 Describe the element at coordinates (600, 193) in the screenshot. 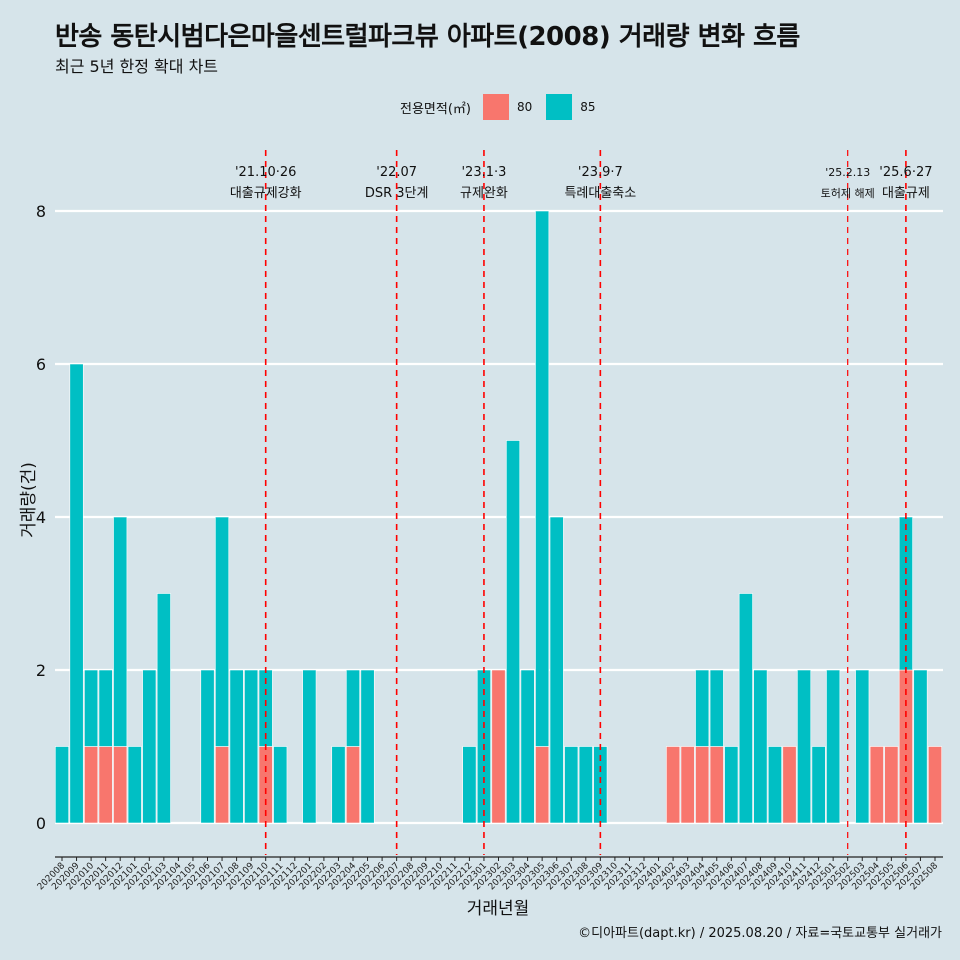

I see `event-label-3: 특례대출축소` at that location.